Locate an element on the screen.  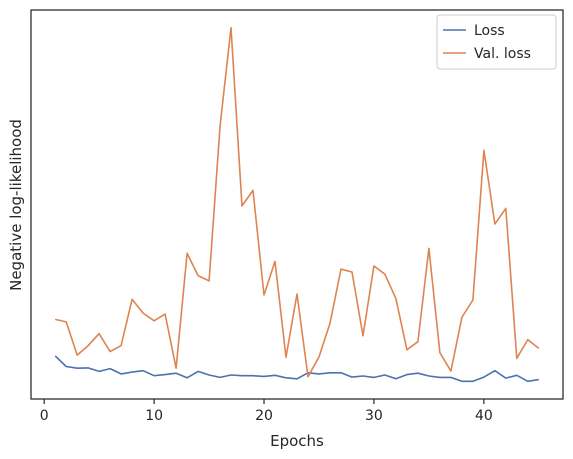
x-axis-ticks: 0 10 20 30 40 is located at coordinates (266, 411).